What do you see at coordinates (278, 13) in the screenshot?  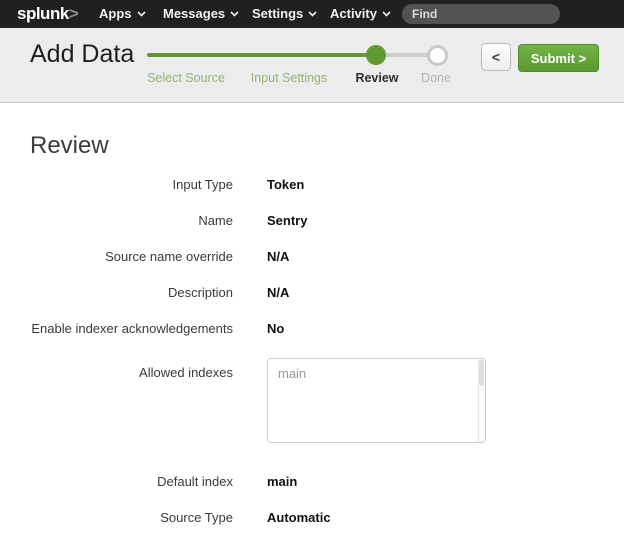 I see `nav-item-settings-label: Settings` at bounding box center [278, 13].